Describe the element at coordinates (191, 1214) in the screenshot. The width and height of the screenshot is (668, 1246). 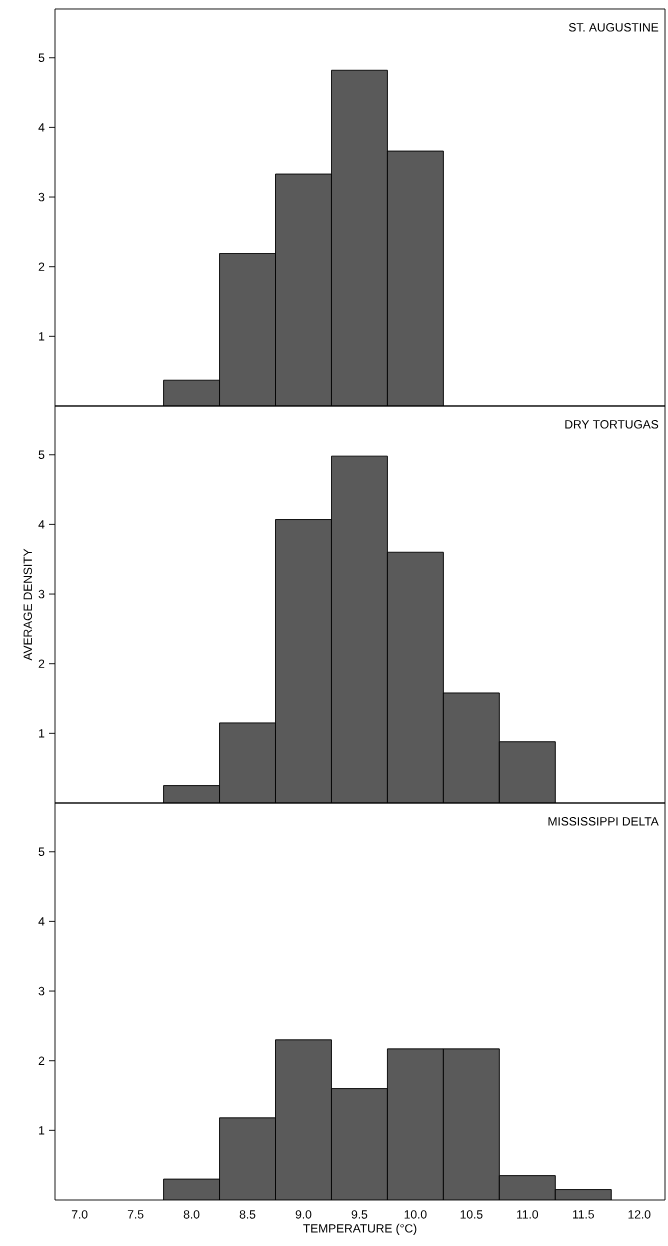
I see `x-tick-label: 8.0` at that location.